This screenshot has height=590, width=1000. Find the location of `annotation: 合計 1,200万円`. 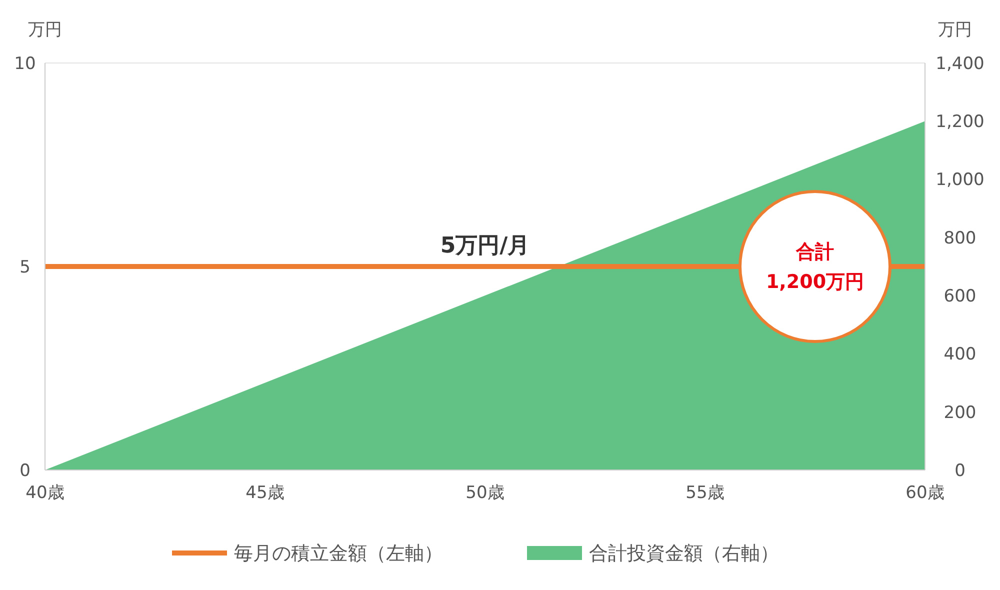

annotation: 合計 1,200万円 is located at coordinates (815, 267).